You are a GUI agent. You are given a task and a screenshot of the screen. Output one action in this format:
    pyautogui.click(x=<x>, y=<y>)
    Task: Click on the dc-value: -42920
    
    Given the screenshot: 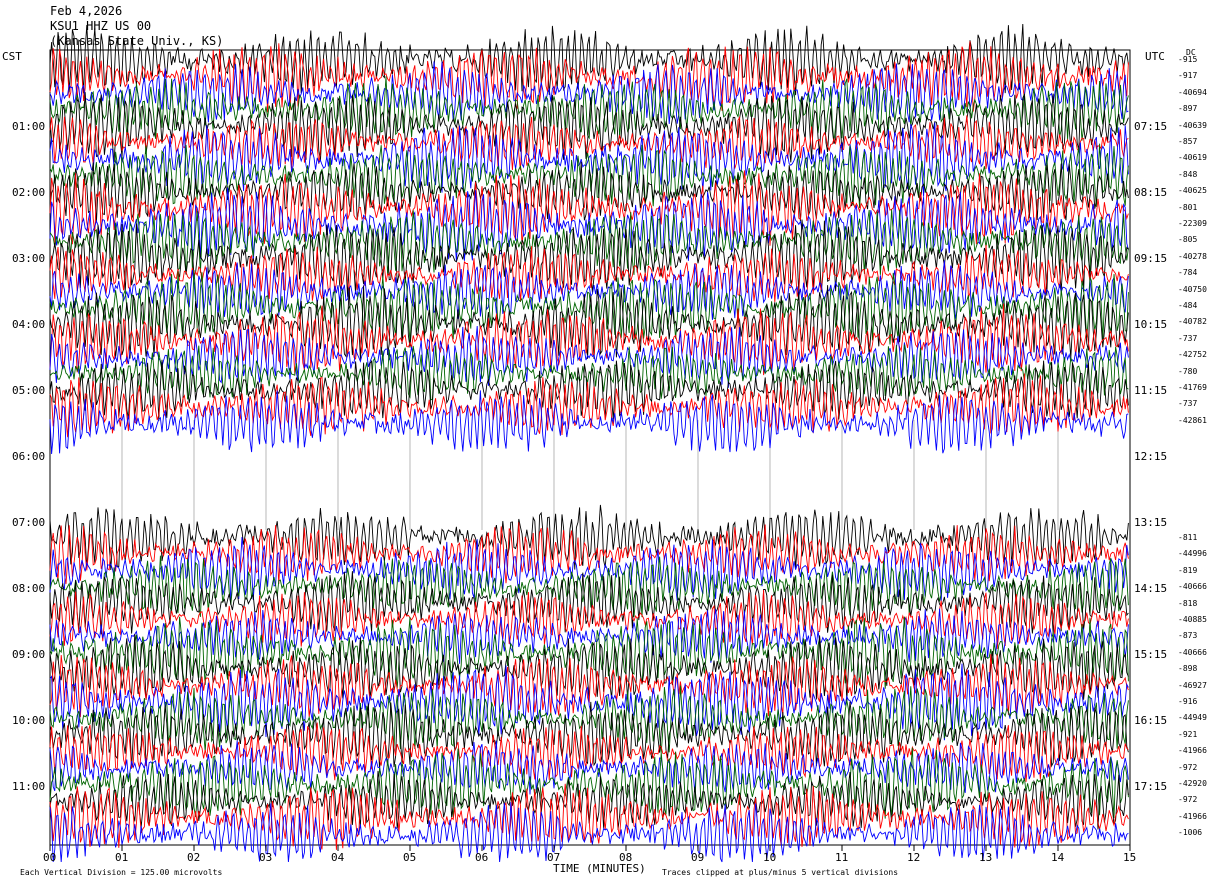 What is the action you would take?
    pyautogui.click(x=1192, y=783)
    